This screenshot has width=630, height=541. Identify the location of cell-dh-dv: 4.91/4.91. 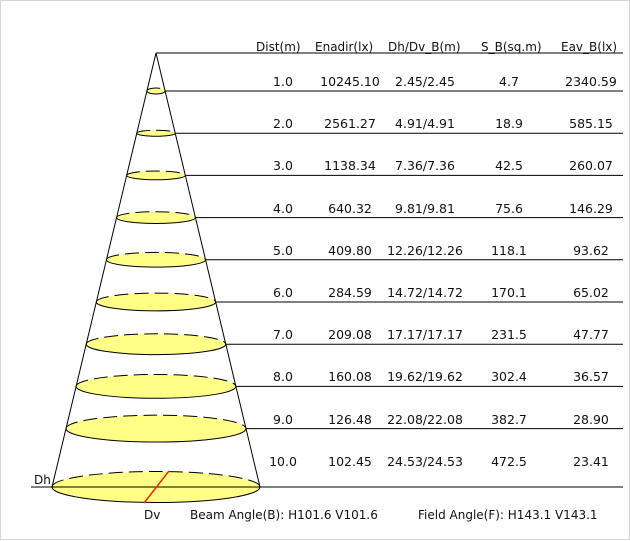
(425, 124).